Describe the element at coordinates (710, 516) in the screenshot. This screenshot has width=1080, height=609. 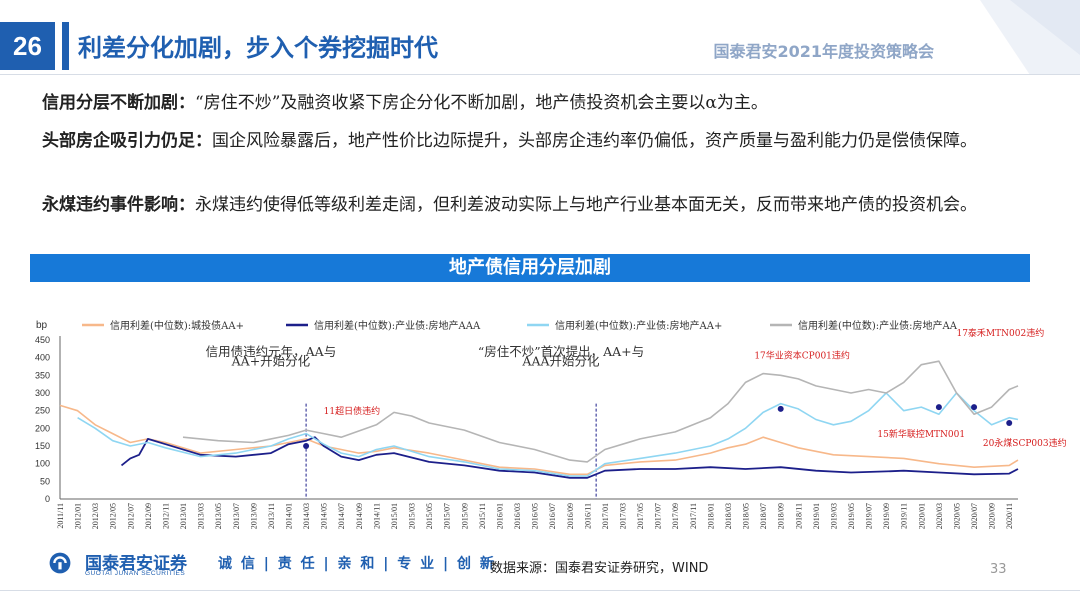
I see `x-tick-label: 2018/01` at that location.